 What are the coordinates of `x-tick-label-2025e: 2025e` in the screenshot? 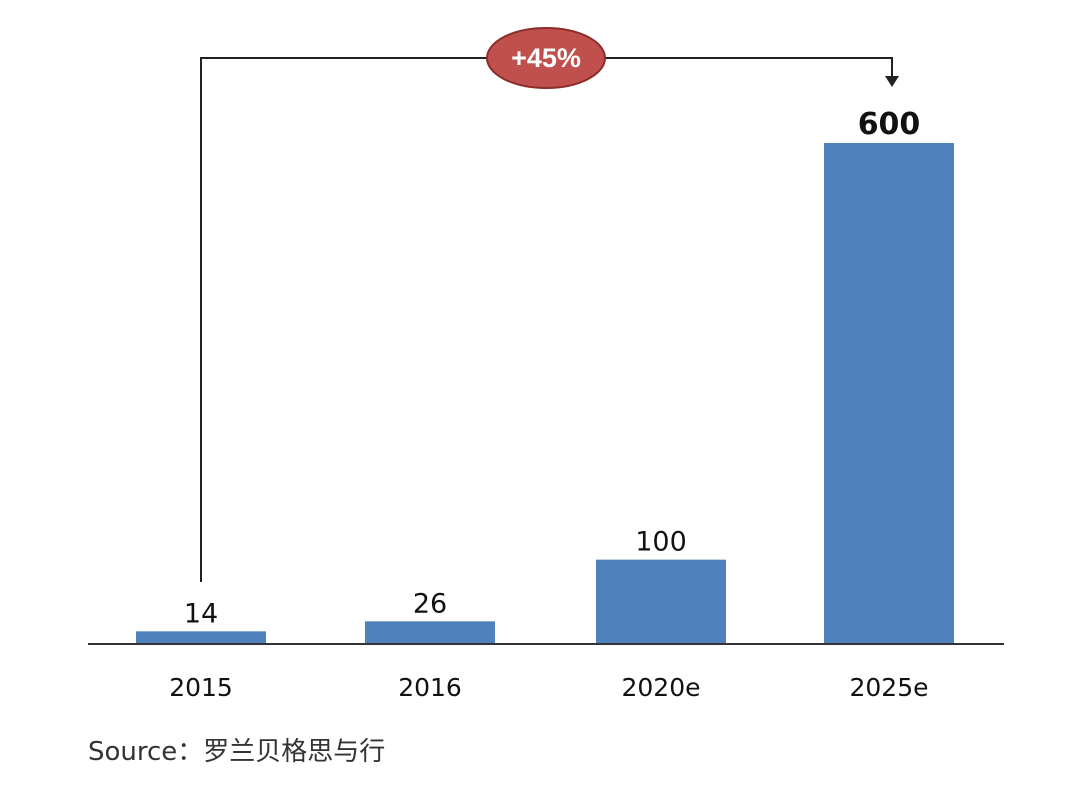 It's located at (888, 687).